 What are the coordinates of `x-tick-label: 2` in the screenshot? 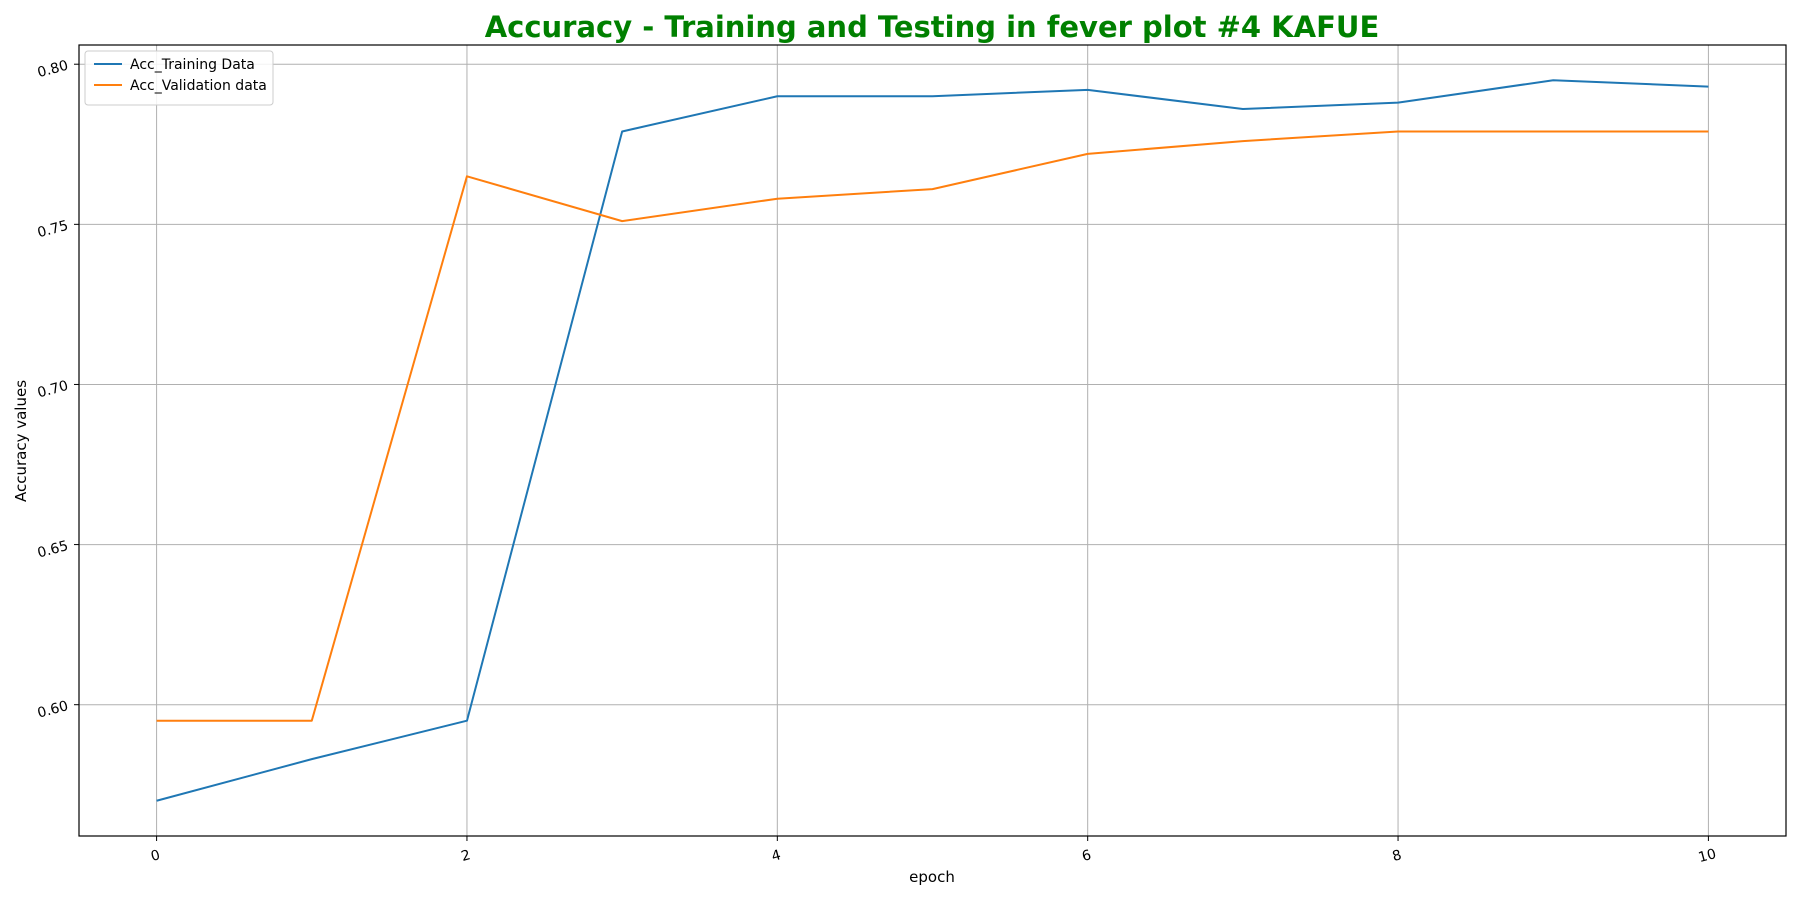 It's located at (466, 856).